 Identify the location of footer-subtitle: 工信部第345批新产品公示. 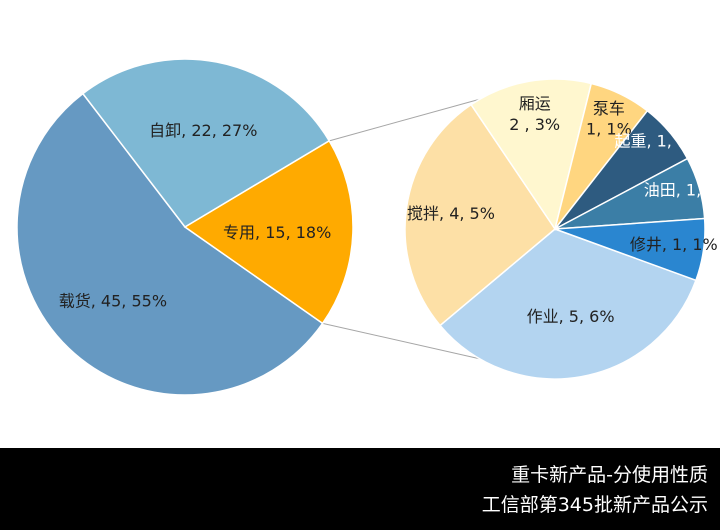
(594, 505).